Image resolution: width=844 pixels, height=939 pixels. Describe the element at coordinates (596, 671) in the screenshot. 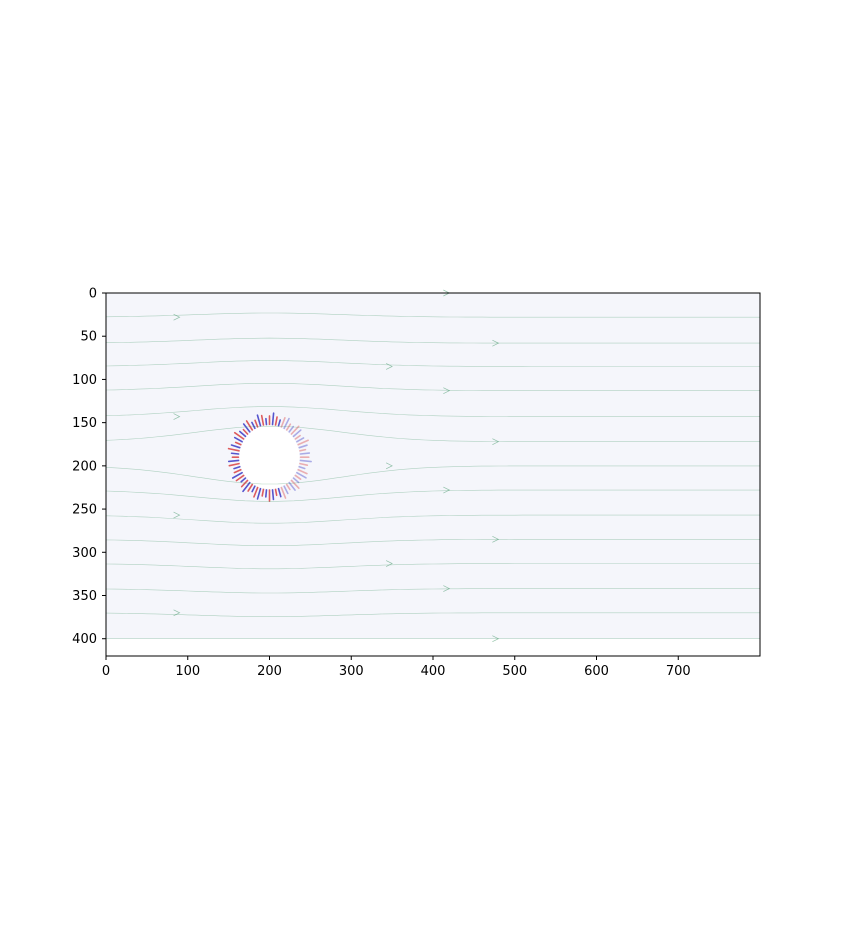

I see `x-tick-label: 600` at that location.